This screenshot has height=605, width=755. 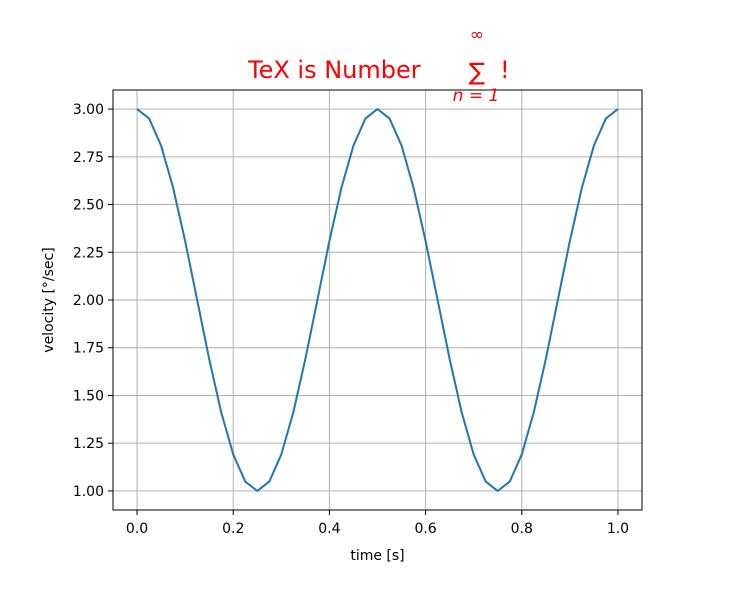 I want to click on title-sum-upper-limit: ∞, so click(x=477, y=35).